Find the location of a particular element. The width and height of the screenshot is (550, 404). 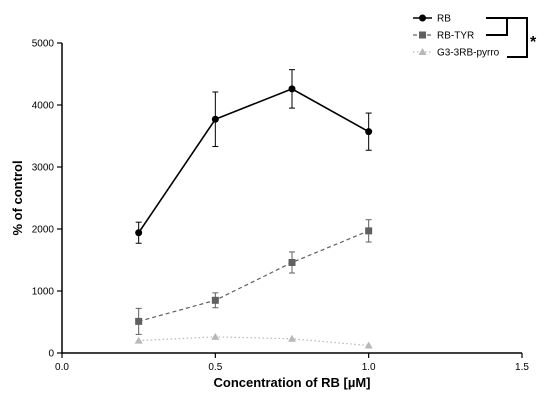

significance-bracket: * is located at coordinates (511, 37).